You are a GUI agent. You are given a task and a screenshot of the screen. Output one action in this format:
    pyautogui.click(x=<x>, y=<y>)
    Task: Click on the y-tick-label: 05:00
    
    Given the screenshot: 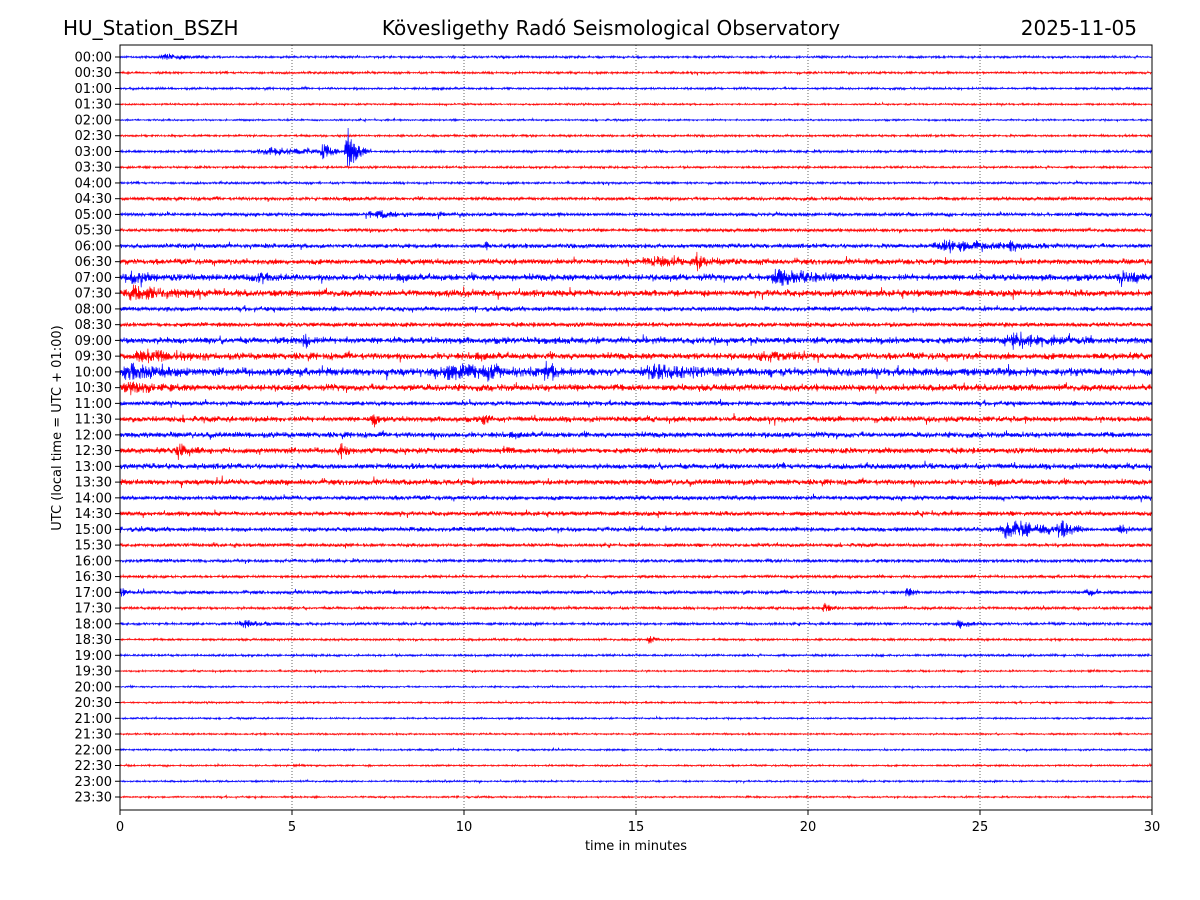 What is the action you would take?
    pyautogui.click(x=93, y=215)
    